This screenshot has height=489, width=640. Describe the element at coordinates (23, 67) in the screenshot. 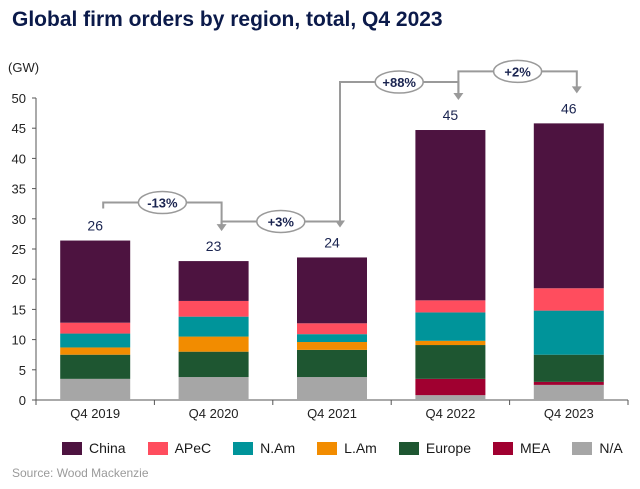

I see `y-axis-label: (GW)` at that location.